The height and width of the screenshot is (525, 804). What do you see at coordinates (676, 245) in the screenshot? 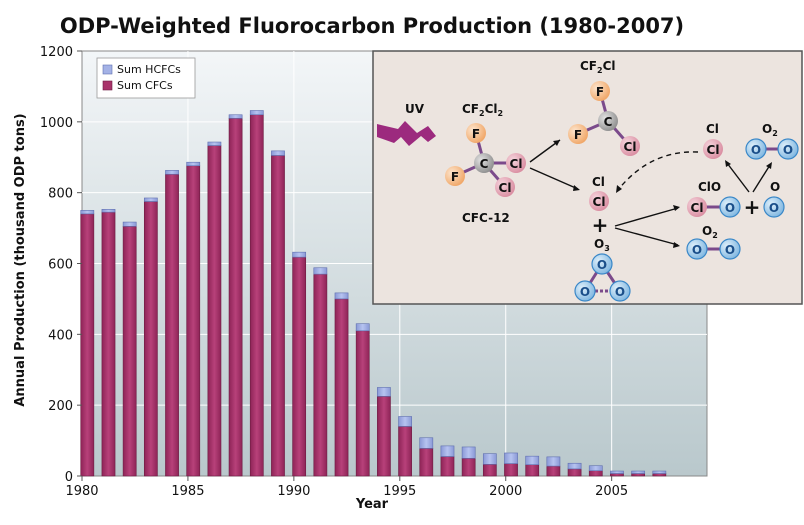
I see `arrow-head-o2-icon` at bounding box center [676, 245].